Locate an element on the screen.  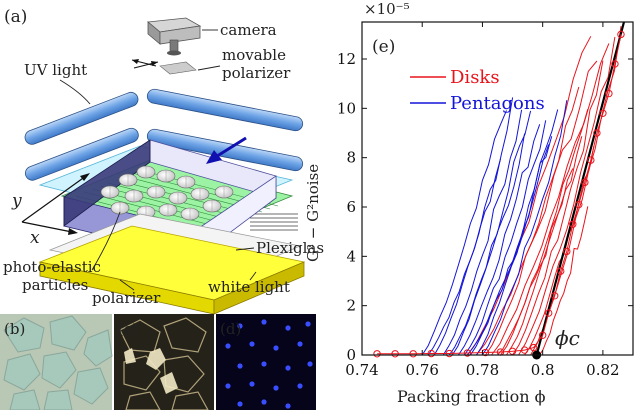
polarizer-top-label: polarizer is located at coordinates (256, 73).